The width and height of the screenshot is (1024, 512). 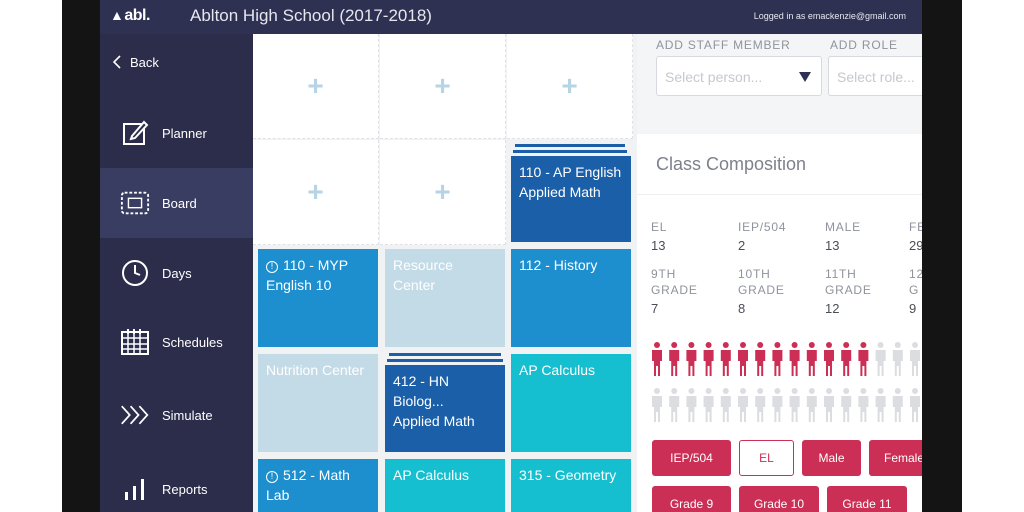 What do you see at coordinates (993, 256) in the screenshot?
I see `device-background-right` at bounding box center [993, 256].